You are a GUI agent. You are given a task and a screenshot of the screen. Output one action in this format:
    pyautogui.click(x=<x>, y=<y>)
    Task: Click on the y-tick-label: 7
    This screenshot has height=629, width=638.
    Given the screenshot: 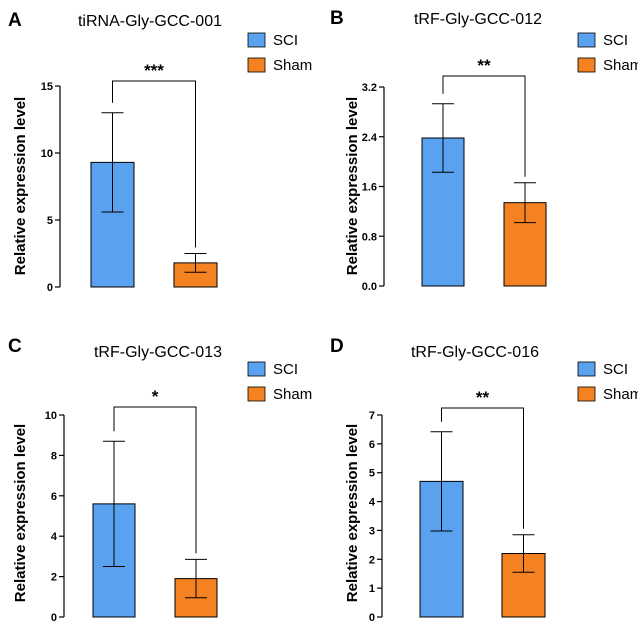 What is the action you would take?
    pyautogui.click(x=372, y=416)
    